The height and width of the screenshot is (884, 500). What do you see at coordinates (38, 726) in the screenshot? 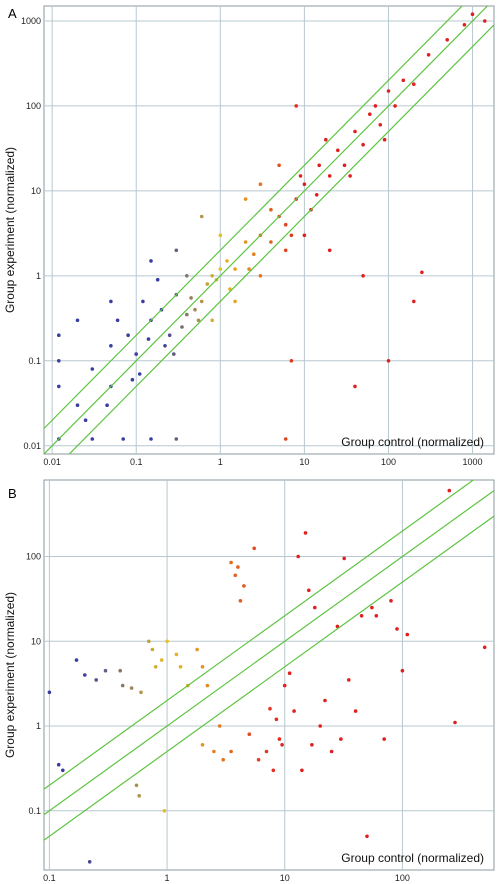
I see `panel-b-y-tick-label: 1` at bounding box center [38, 726].